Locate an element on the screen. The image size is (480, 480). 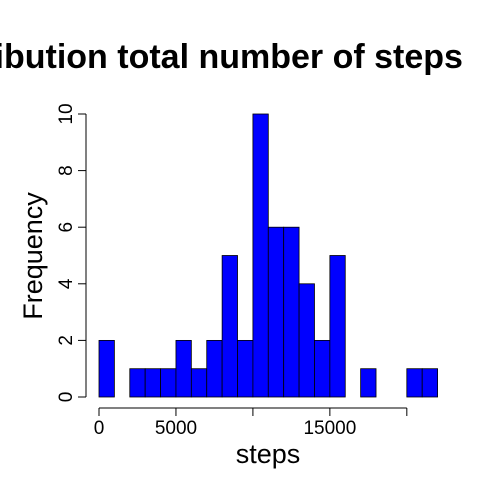
y-tick-label-4: 8 is located at coordinates (66, 170).